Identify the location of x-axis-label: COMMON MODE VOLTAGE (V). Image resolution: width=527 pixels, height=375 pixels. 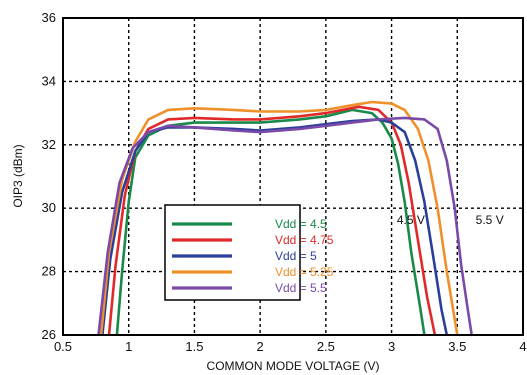
(293, 366).